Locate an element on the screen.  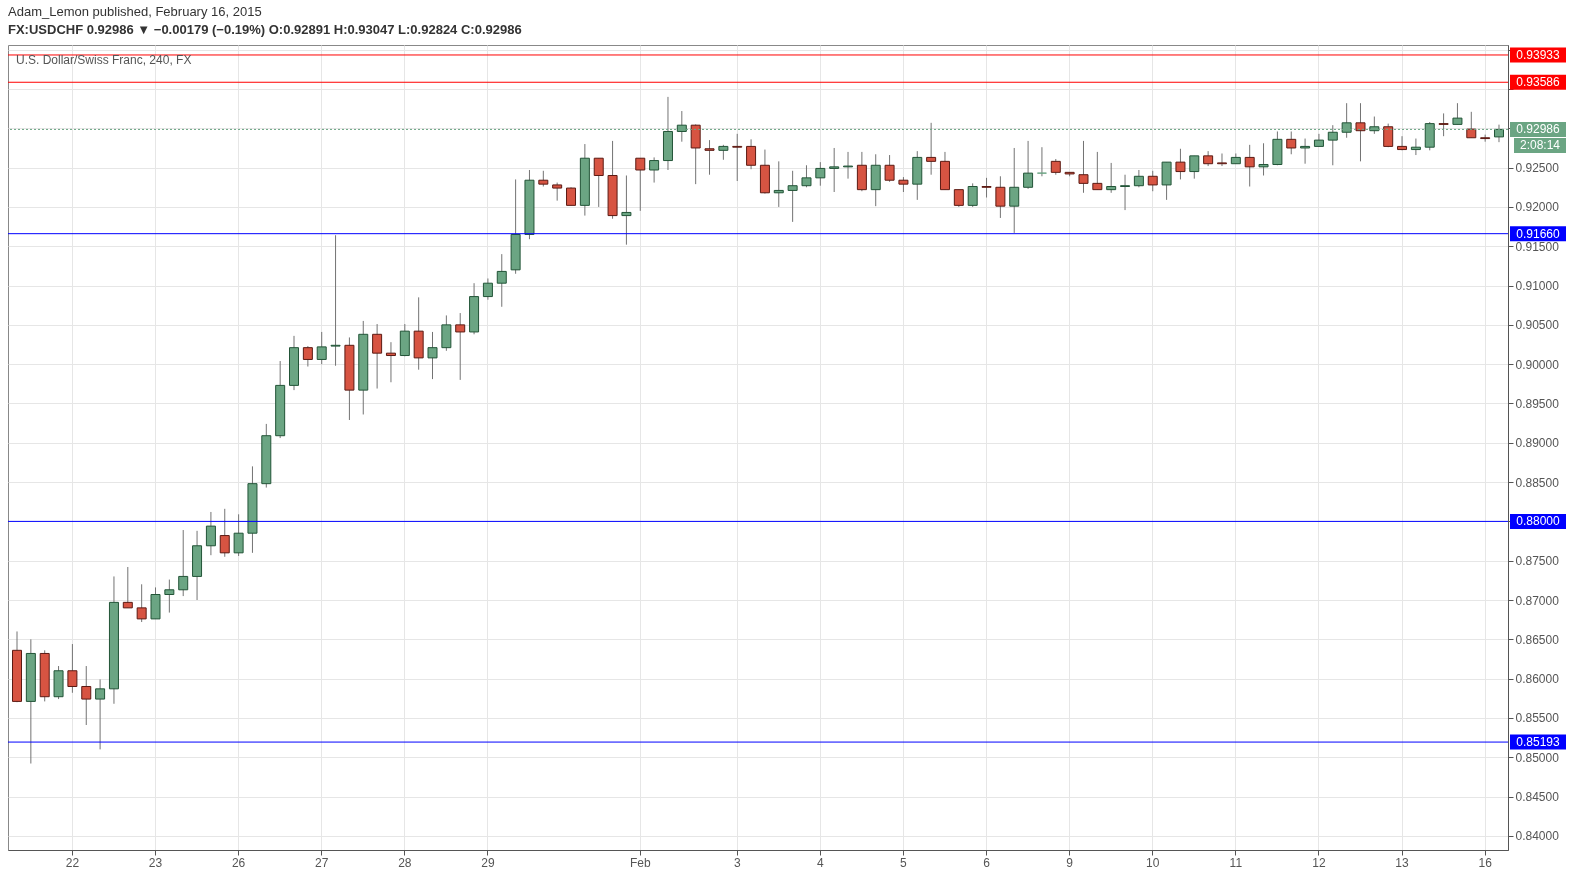
x-tick-label: 6 is located at coordinates (987, 862).